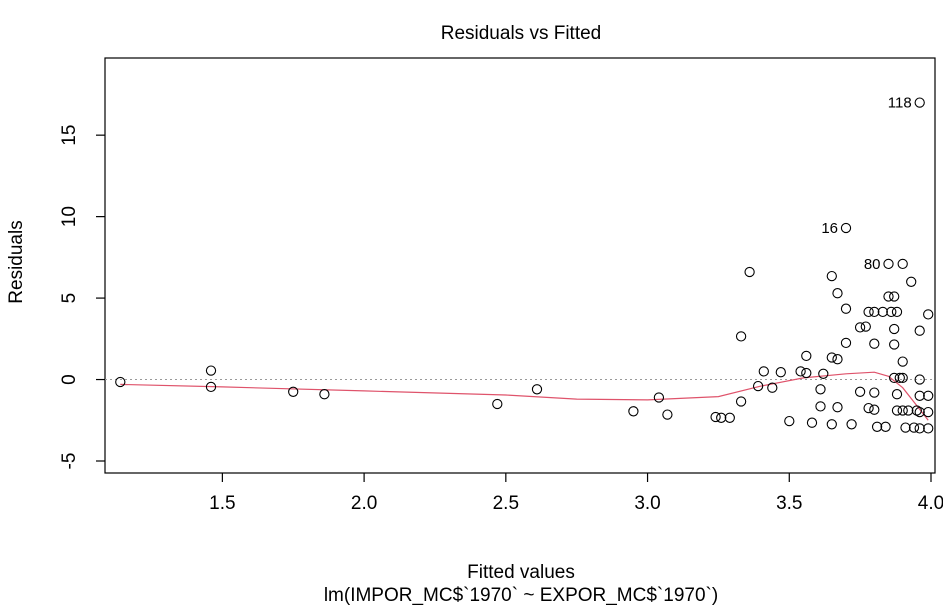 The width and height of the screenshot is (943, 612). What do you see at coordinates (222, 503) in the screenshot?
I see `x-tick-label: 1.5` at bounding box center [222, 503].